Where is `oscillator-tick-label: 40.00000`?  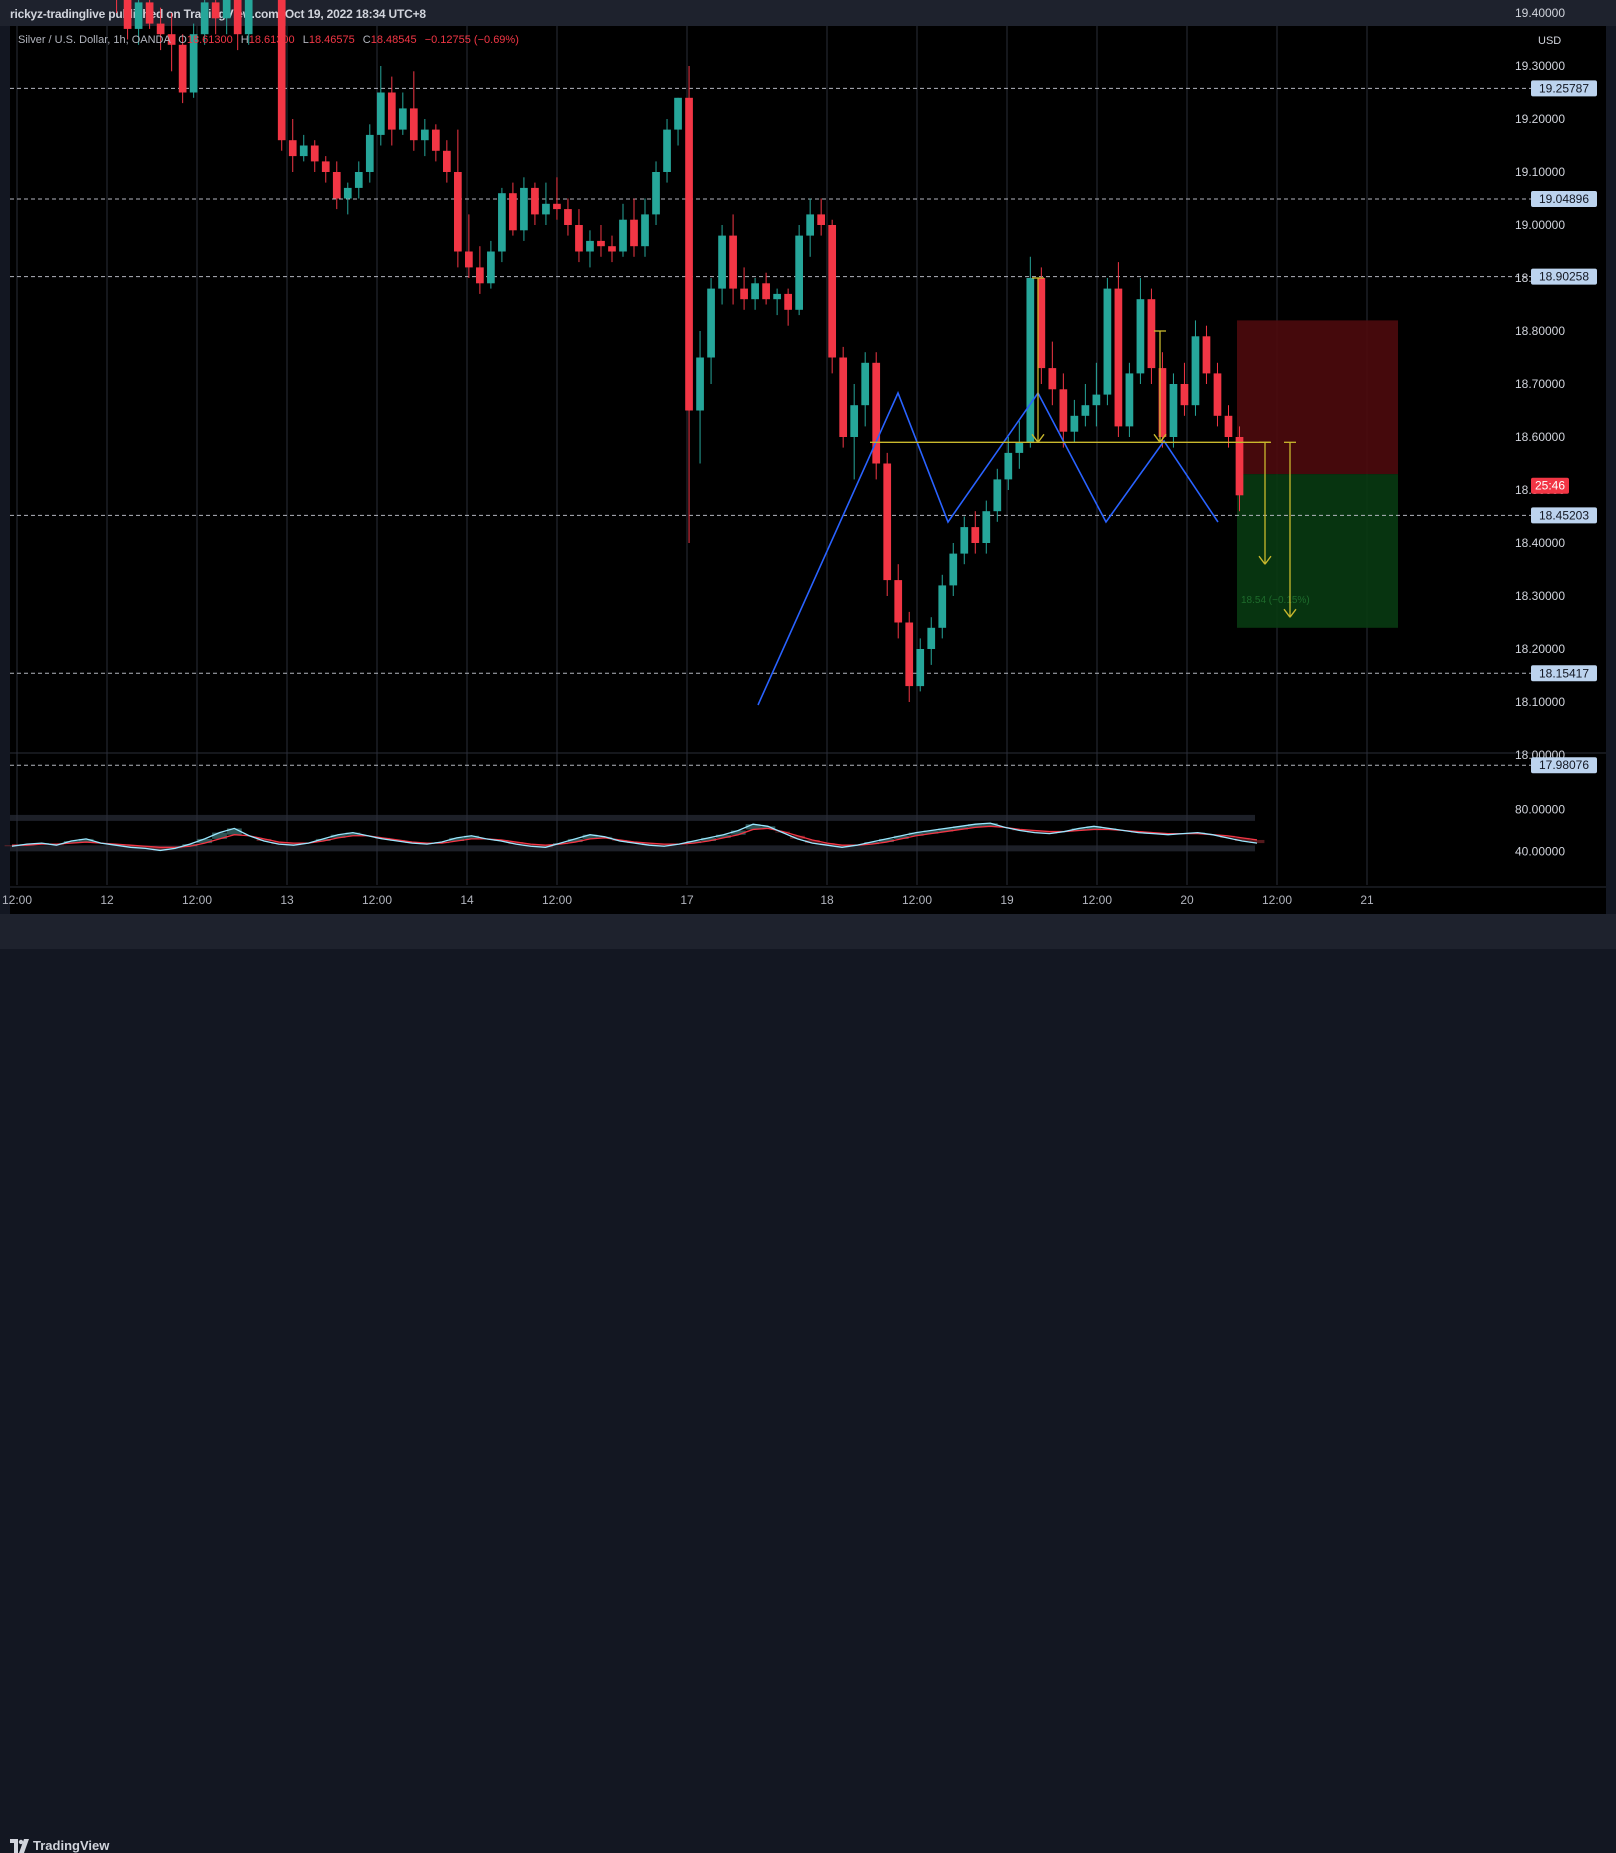 oscillator-tick-label: 40.00000 is located at coordinates (1540, 852).